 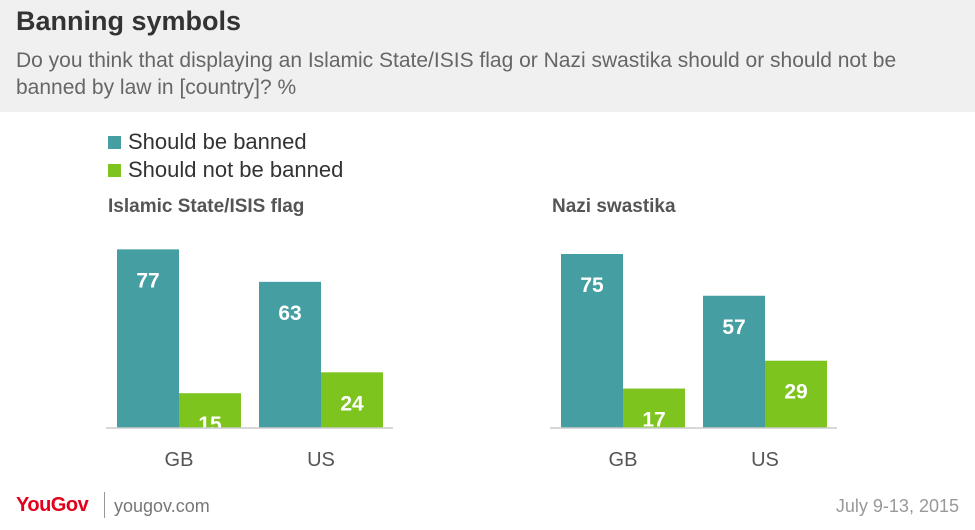 What do you see at coordinates (897, 506) in the screenshot?
I see `footer-date: July 9-13, 2015` at bounding box center [897, 506].